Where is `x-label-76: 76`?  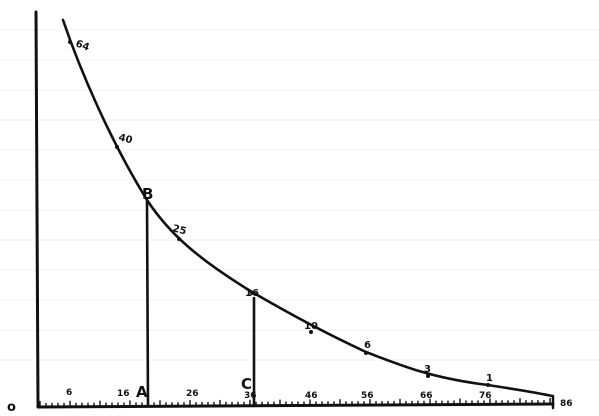 x-label-76: 76 is located at coordinates (485, 396).